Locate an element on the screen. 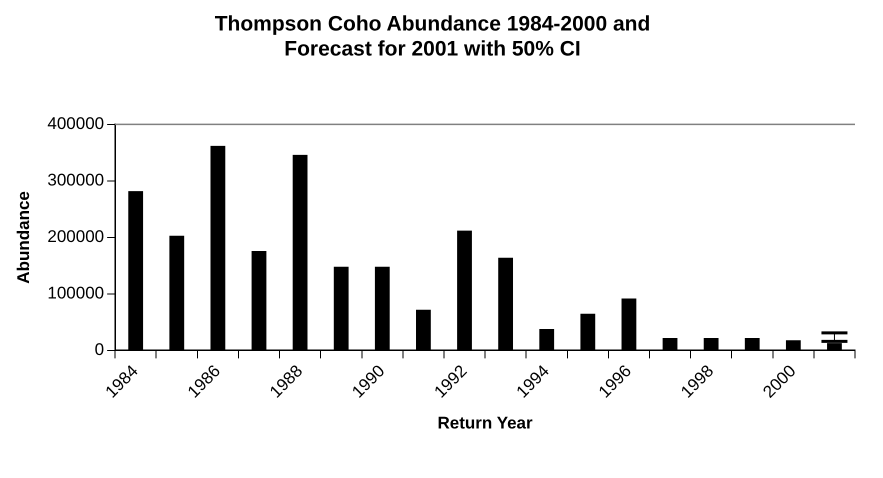 This screenshot has width=883, height=478. x-axis-title: Return Year is located at coordinates (486, 422).